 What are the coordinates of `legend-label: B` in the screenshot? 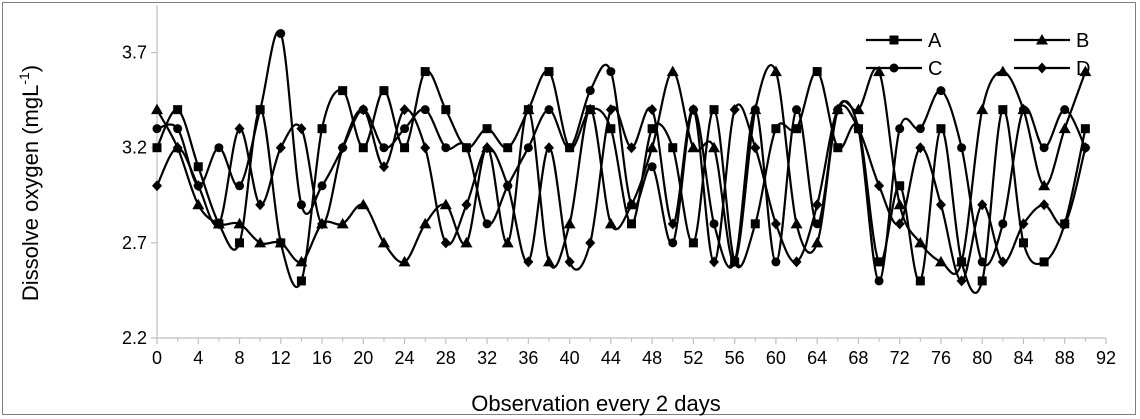 It's located at (1082, 41).